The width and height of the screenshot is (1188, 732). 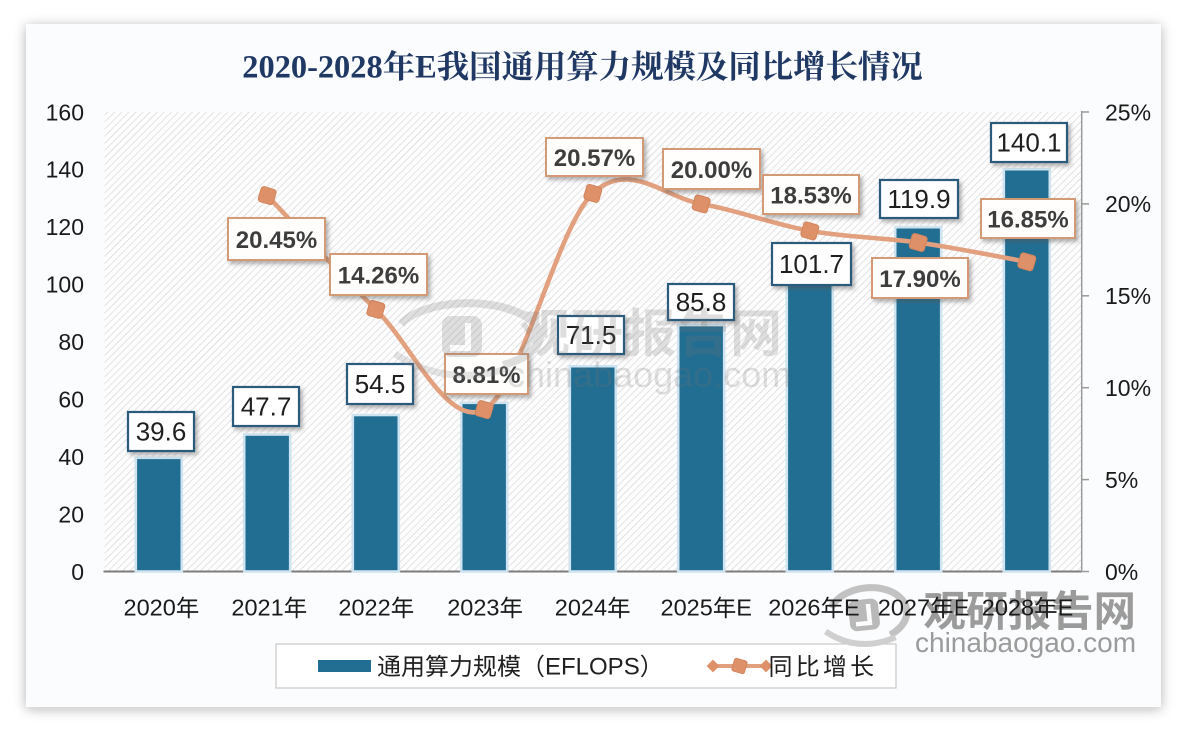 What do you see at coordinates (71, 514) in the screenshot?
I see `svg-text: 20` at bounding box center [71, 514].